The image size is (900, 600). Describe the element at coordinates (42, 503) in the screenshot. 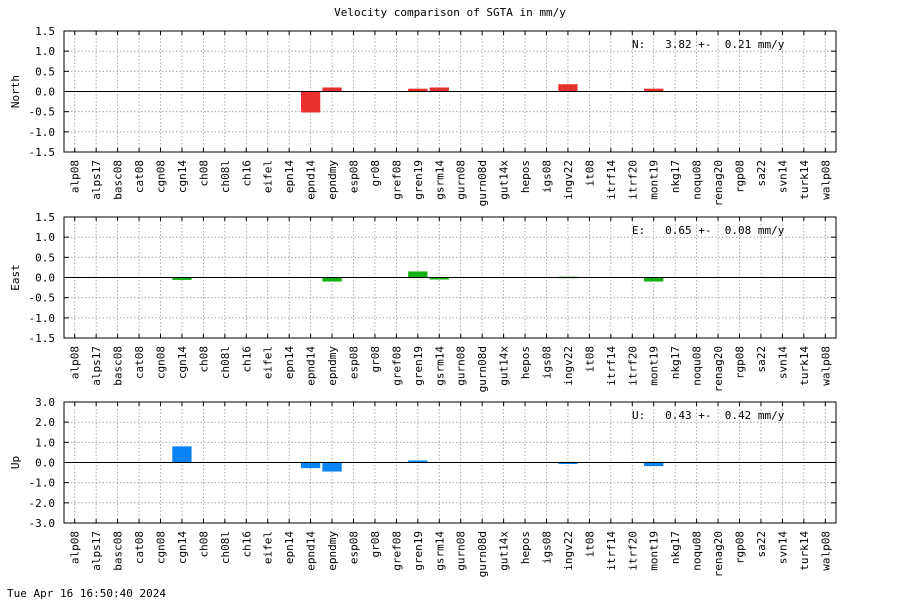

I see `y-tick-label: -2.0` at that location.